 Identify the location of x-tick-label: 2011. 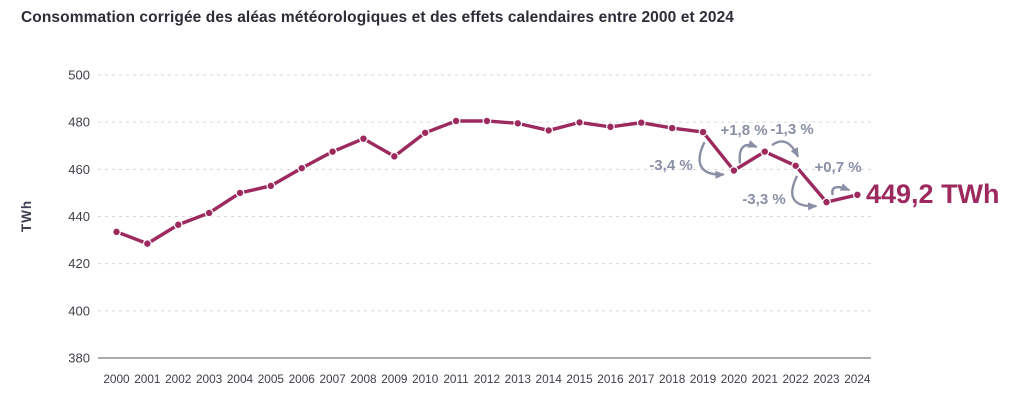
(455, 379).